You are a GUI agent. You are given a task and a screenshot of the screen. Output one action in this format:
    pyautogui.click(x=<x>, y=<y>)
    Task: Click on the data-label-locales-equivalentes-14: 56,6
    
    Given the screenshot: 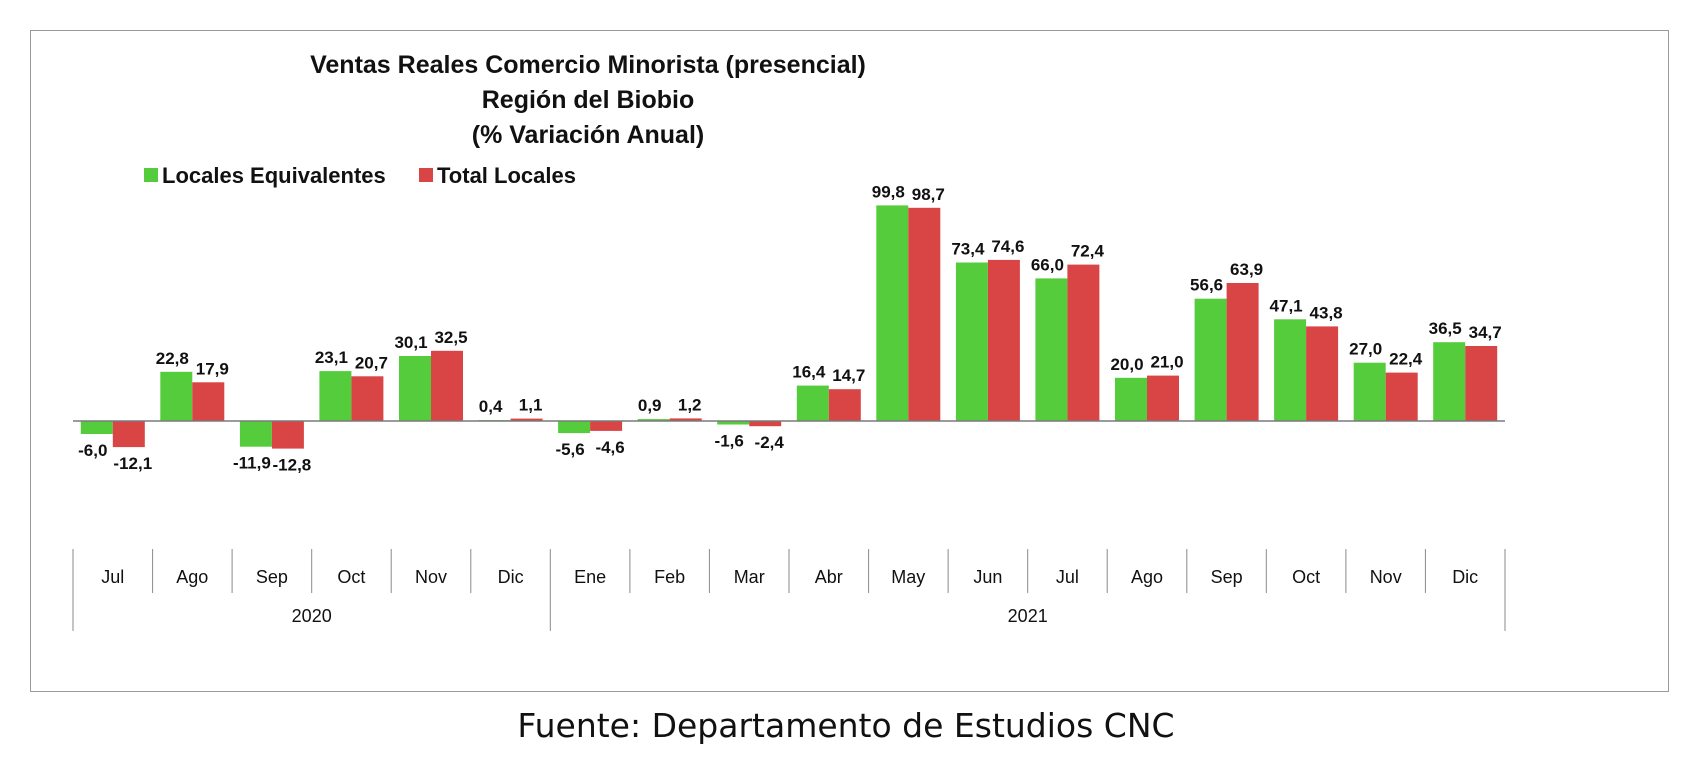 What is the action you would take?
    pyautogui.click(x=1206, y=285)
    